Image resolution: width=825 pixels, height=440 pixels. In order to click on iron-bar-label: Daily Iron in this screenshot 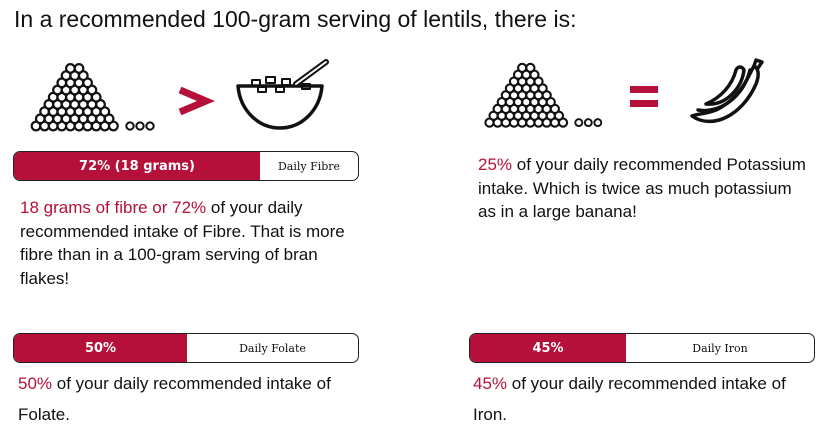, I will do `click(720, 348)`.